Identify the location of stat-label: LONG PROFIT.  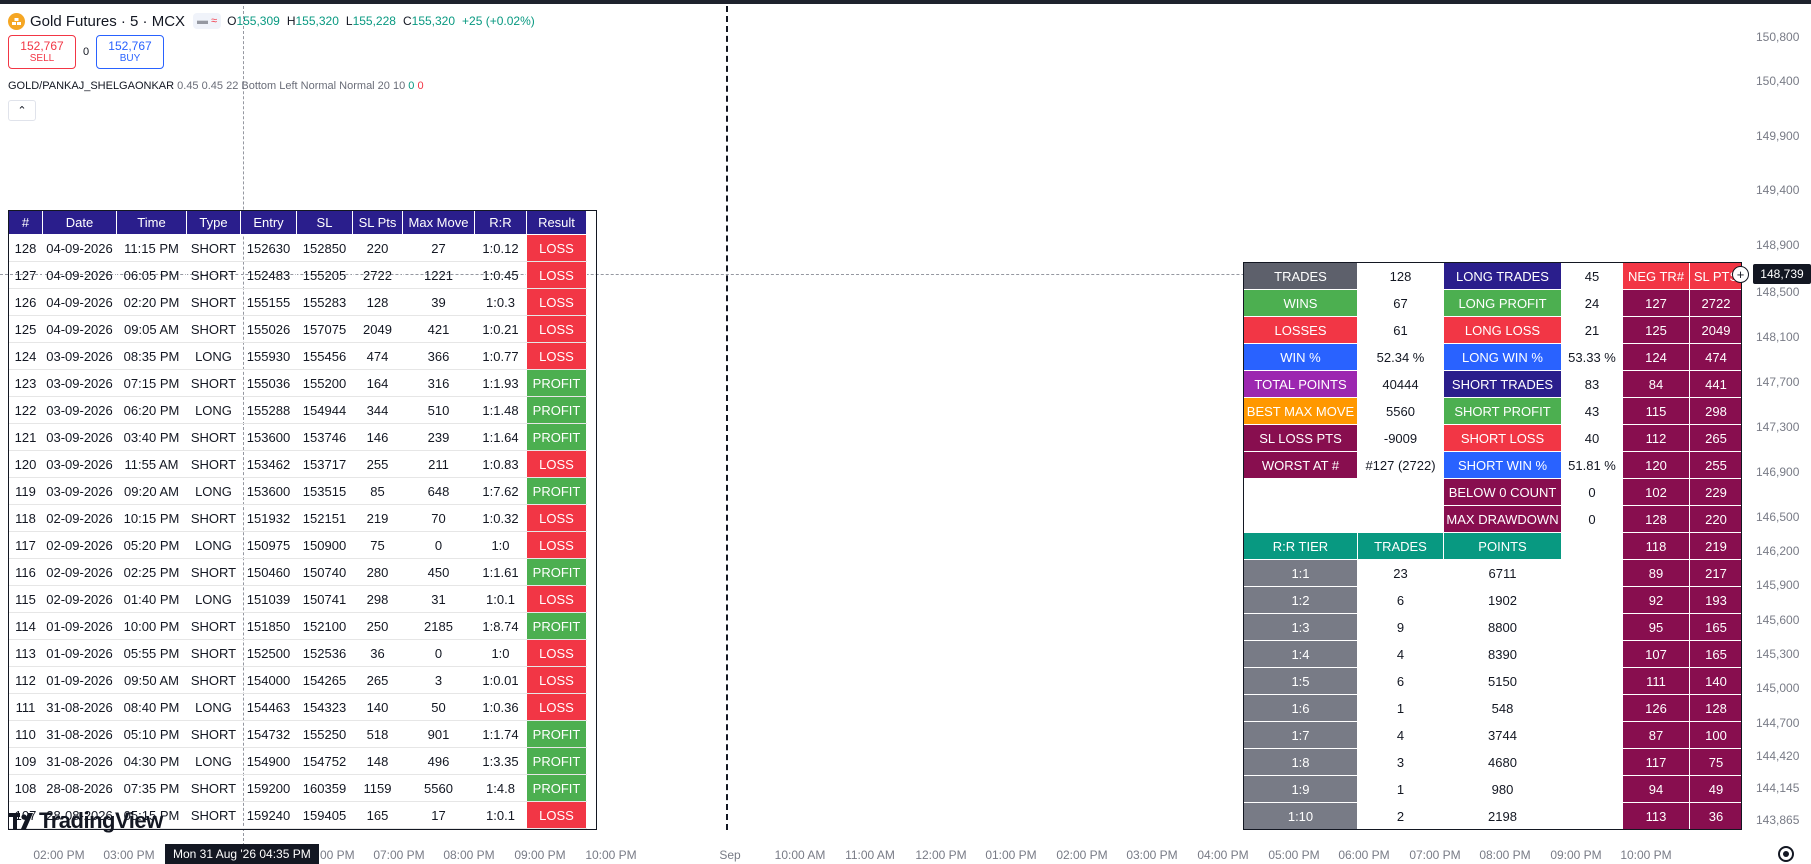
(1502, 303).